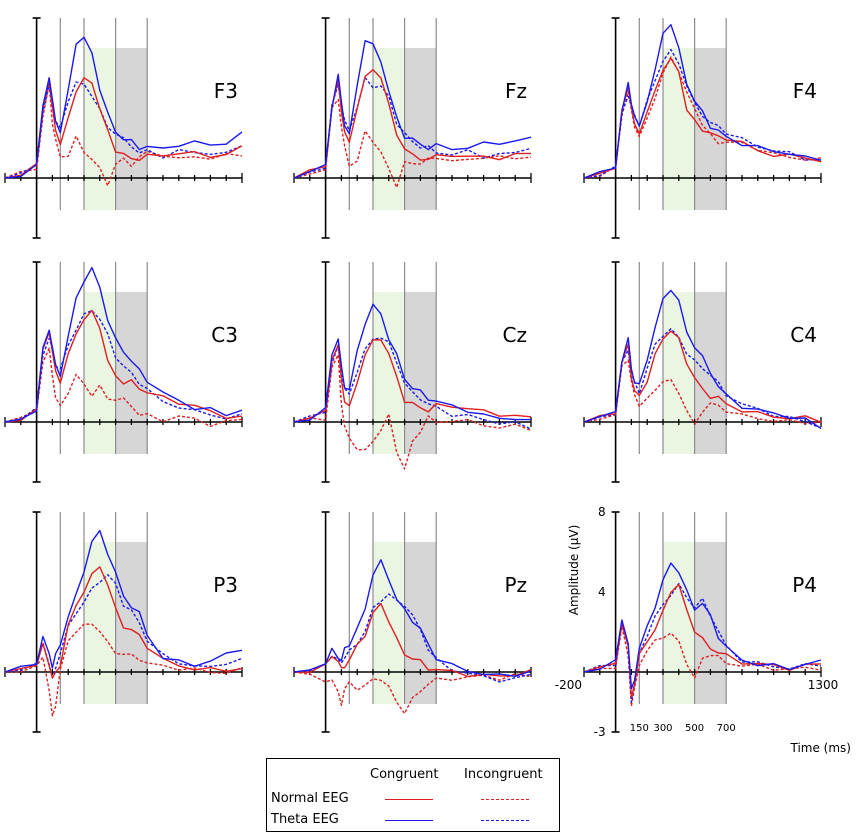 This screenshot has width=856, height=836. Describe the element at coordinates (503, 774) in the screenshot. I see `legend-col-incongruent: Incongruent` at that location.